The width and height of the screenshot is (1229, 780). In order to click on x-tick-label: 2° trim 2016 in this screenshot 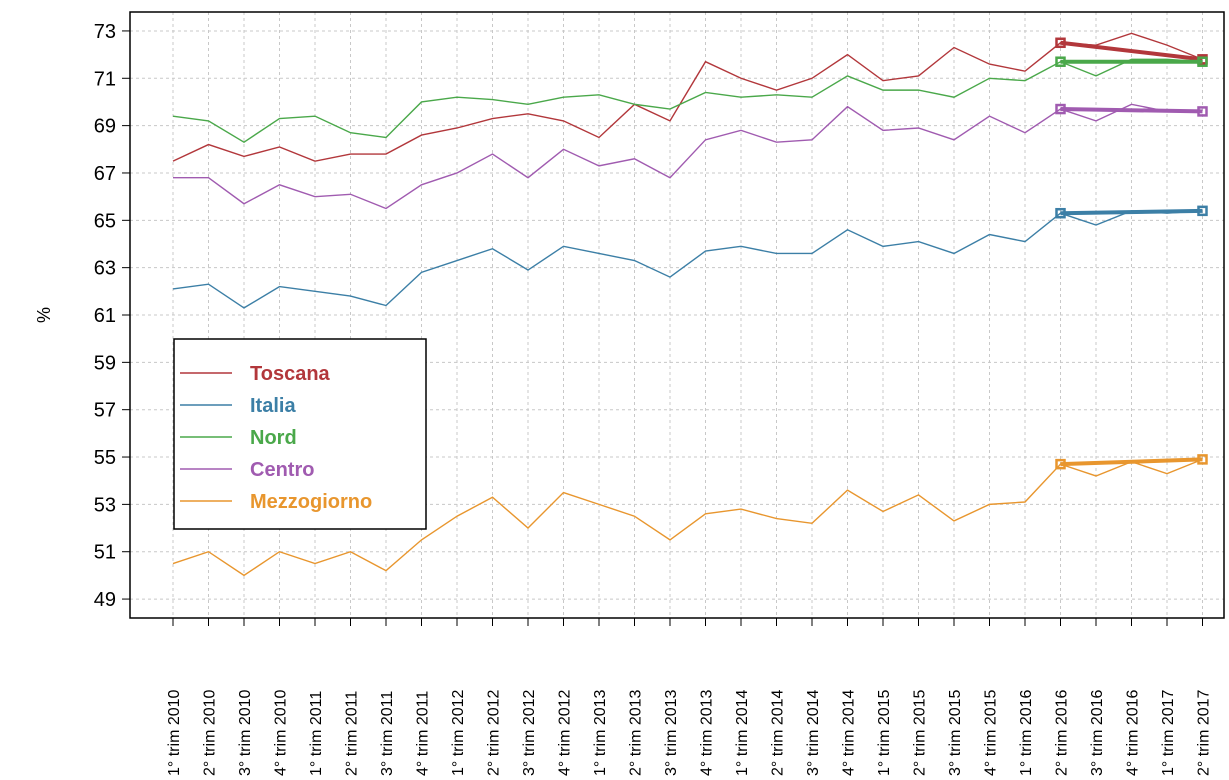, I will do `click(1062, 732)`.